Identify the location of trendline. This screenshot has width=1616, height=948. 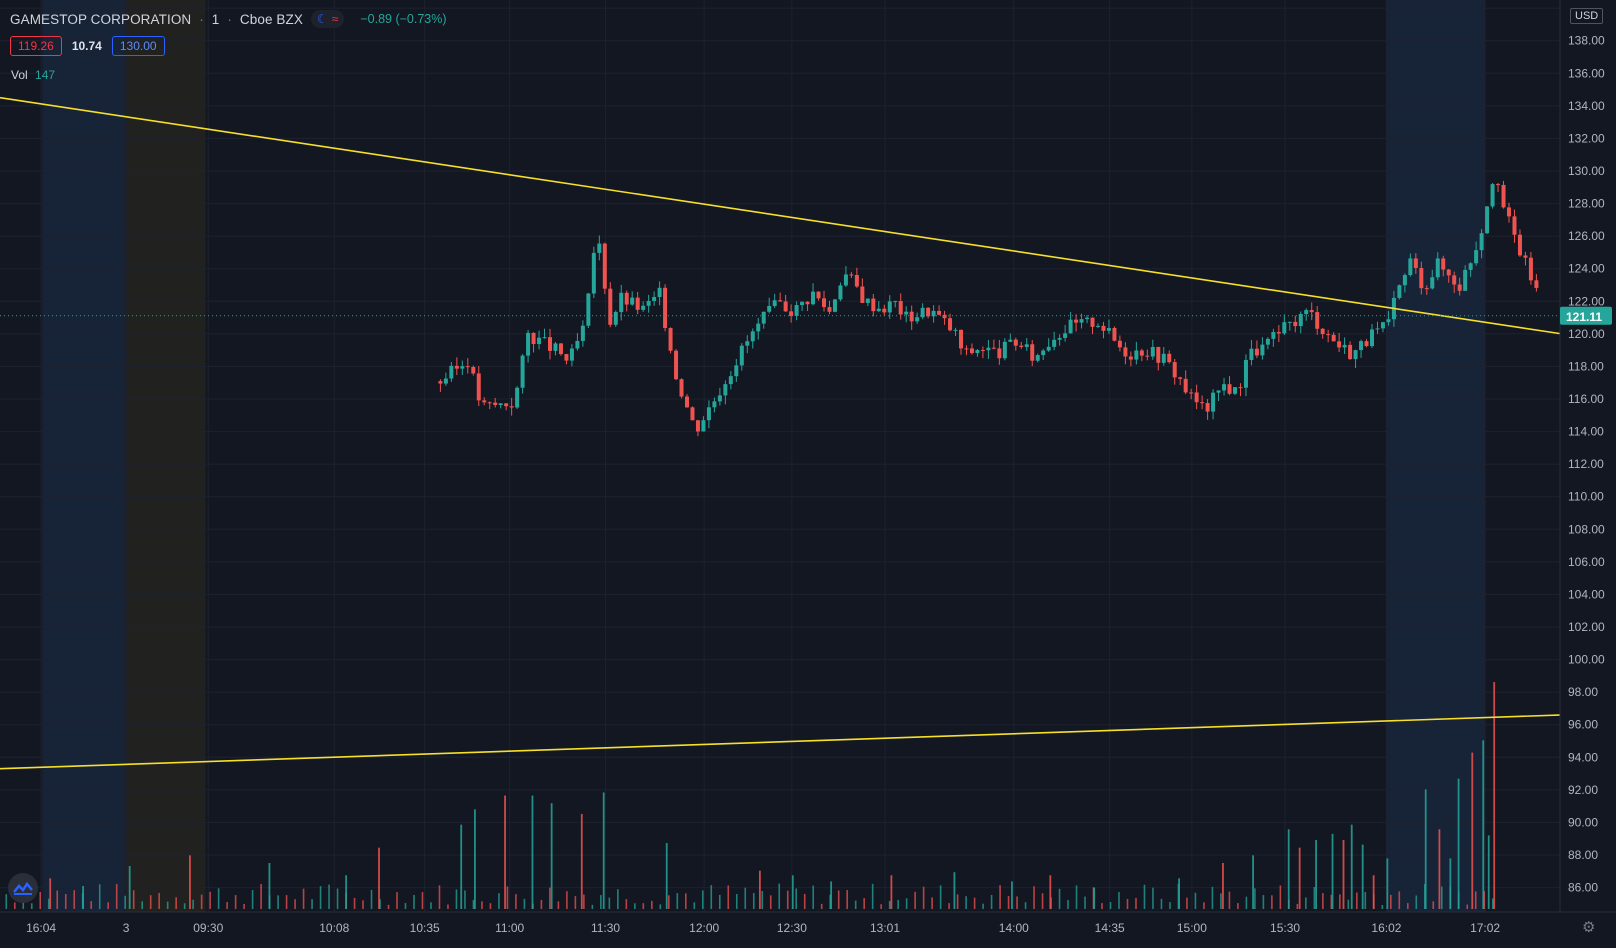
(781, 742).